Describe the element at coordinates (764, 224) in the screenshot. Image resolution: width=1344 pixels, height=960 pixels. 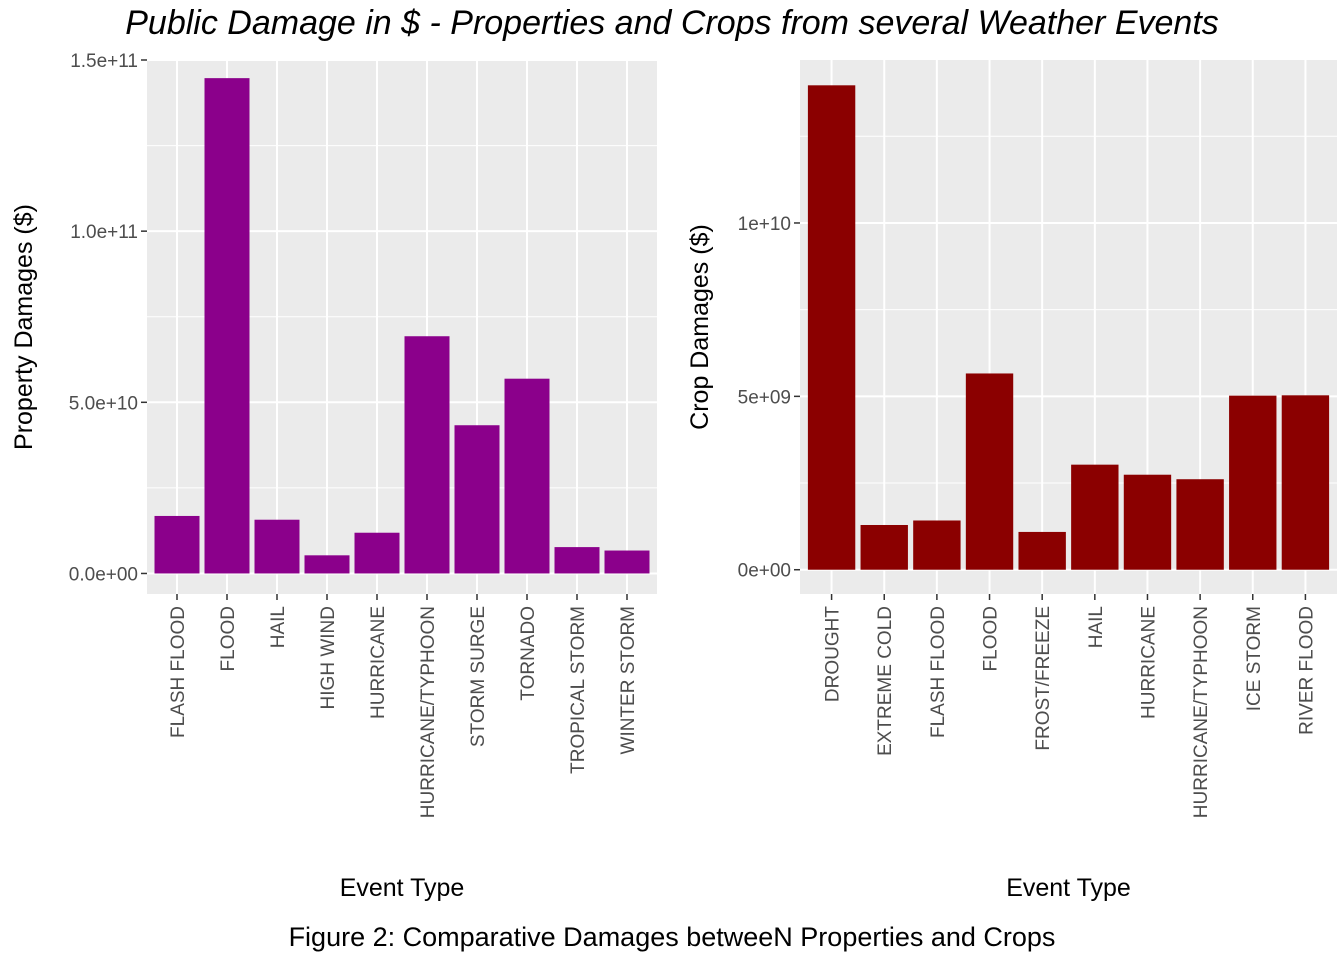
I see `y-tick-label: 1e+10` at that location.